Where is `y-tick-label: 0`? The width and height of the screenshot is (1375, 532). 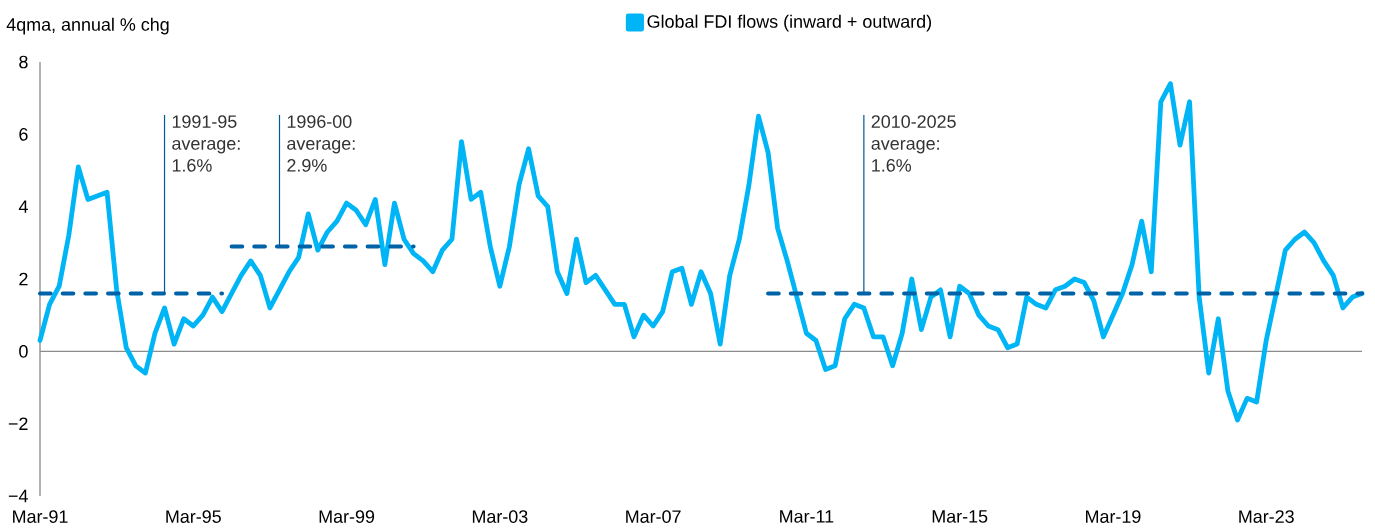
y-tick-label: 0 is located at coordinates (23, 351).